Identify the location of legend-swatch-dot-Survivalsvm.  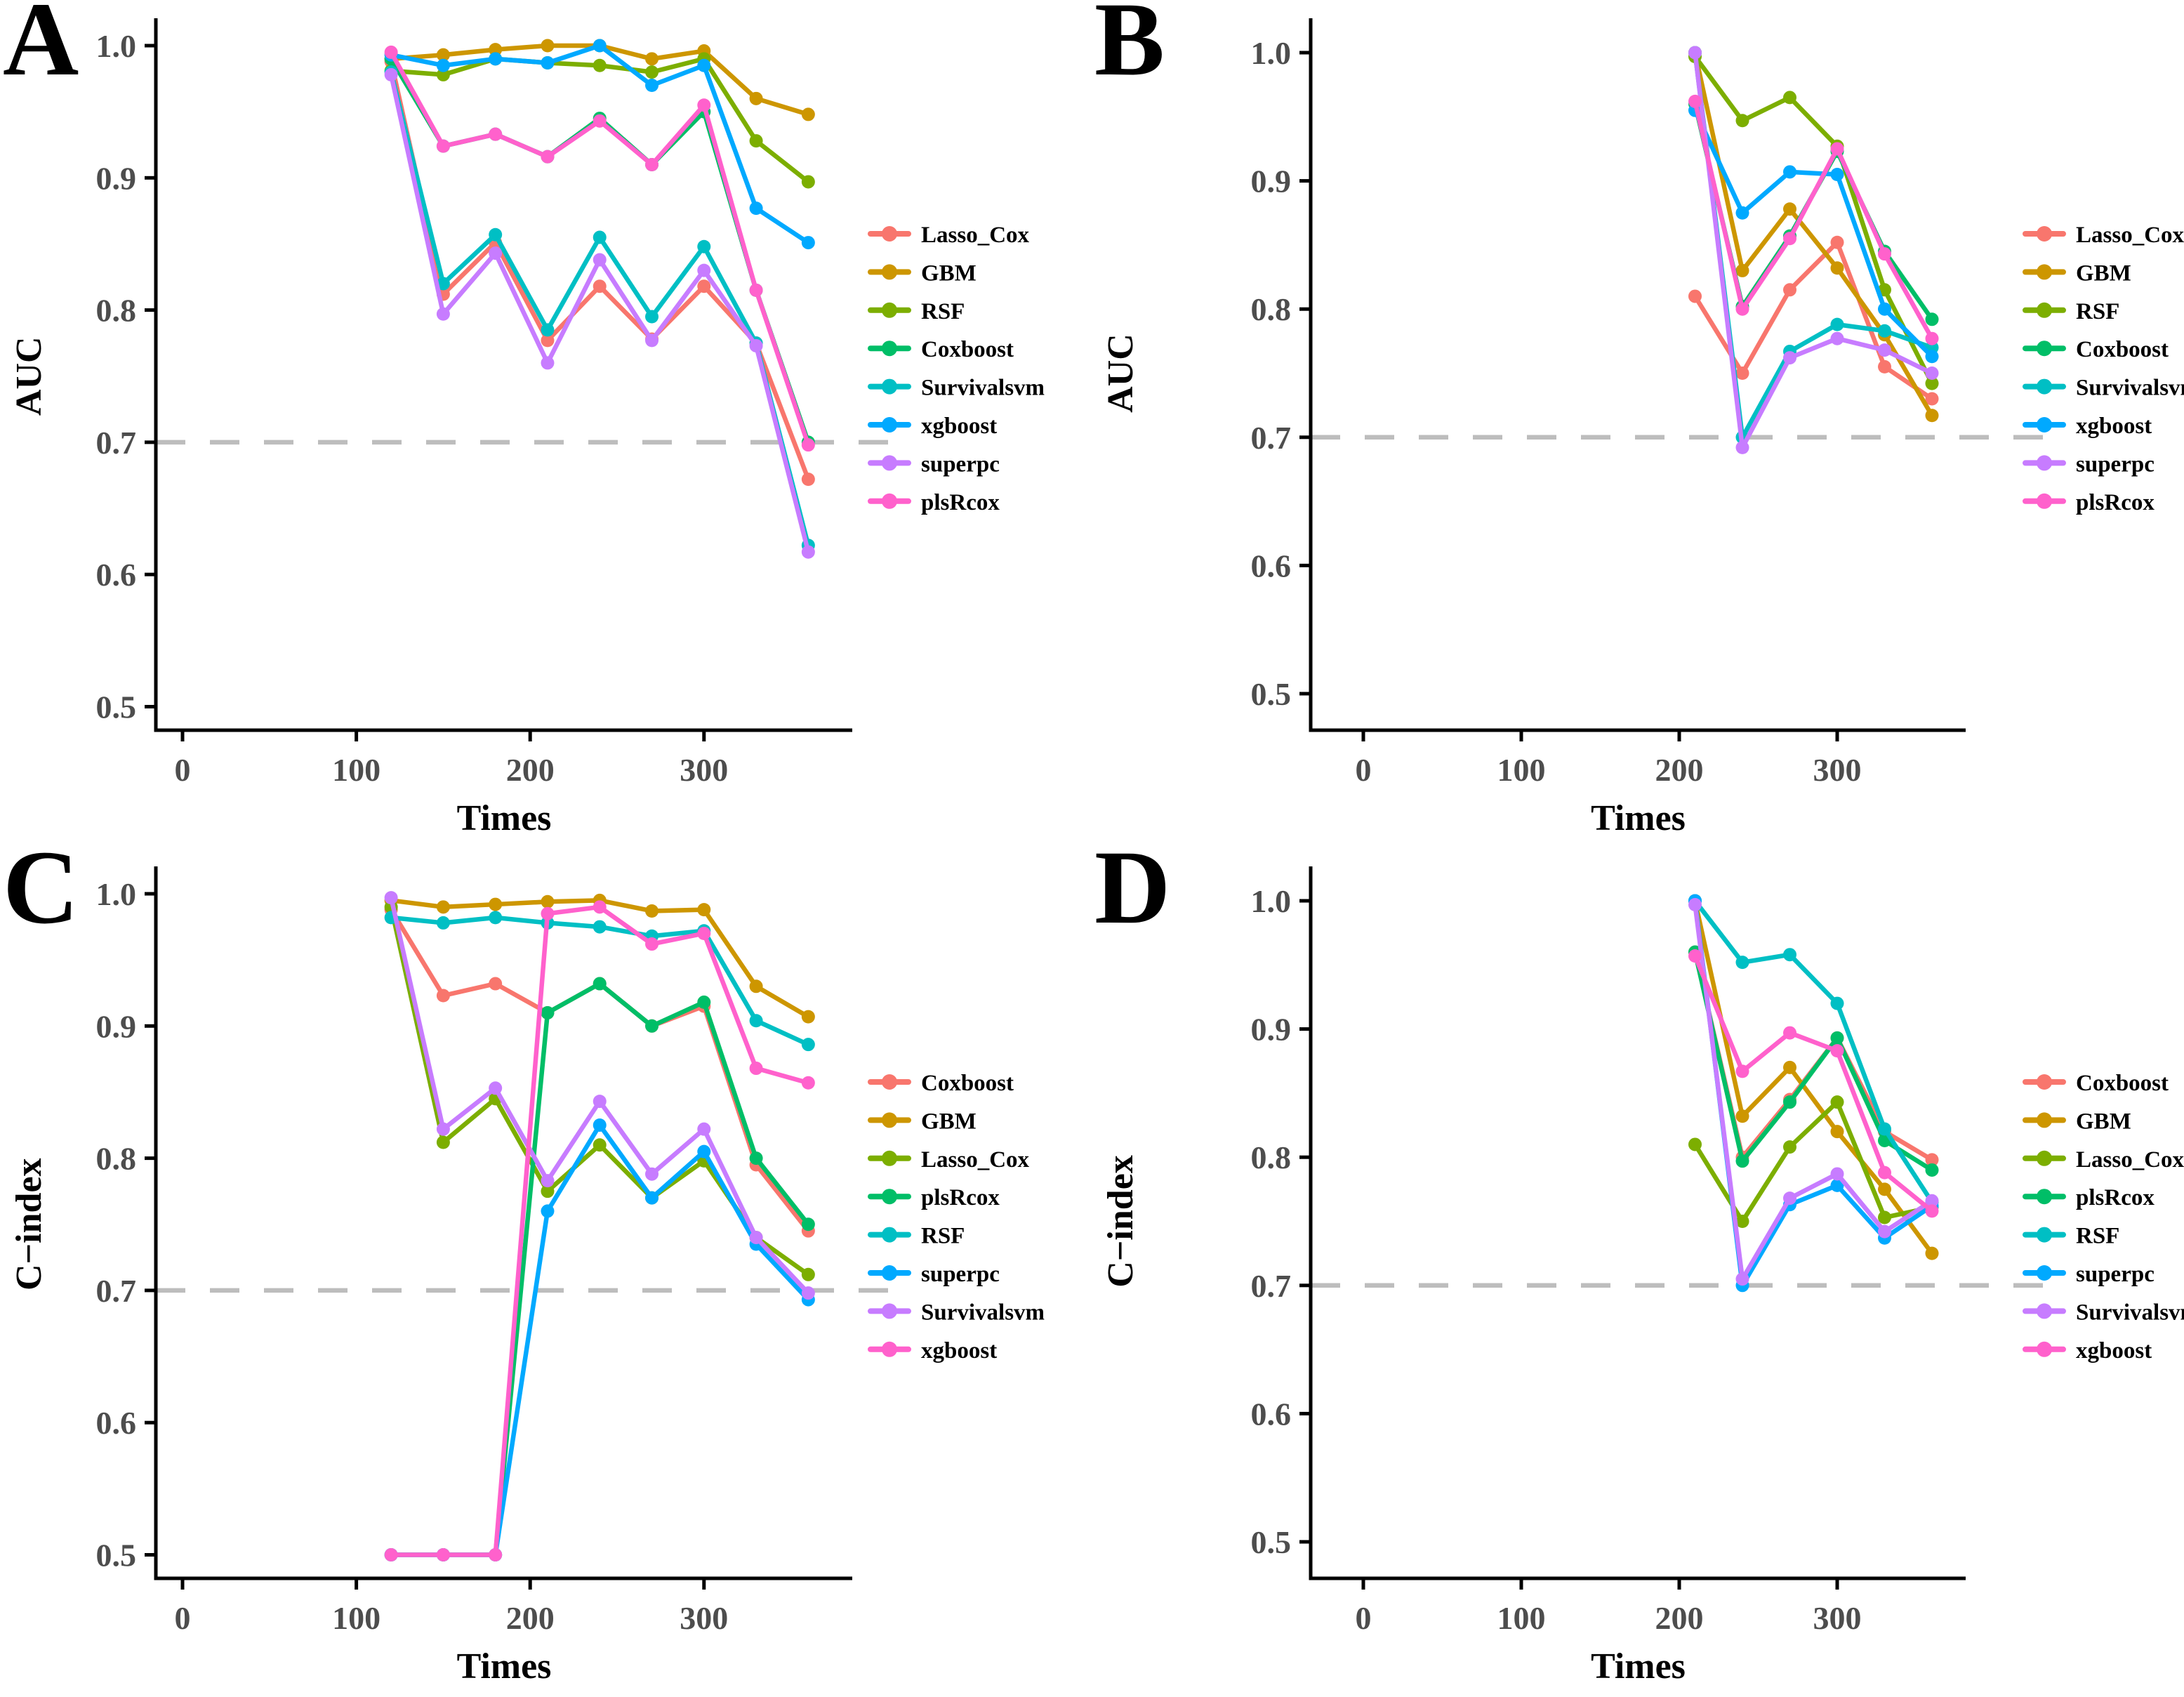
(2044, 1311).